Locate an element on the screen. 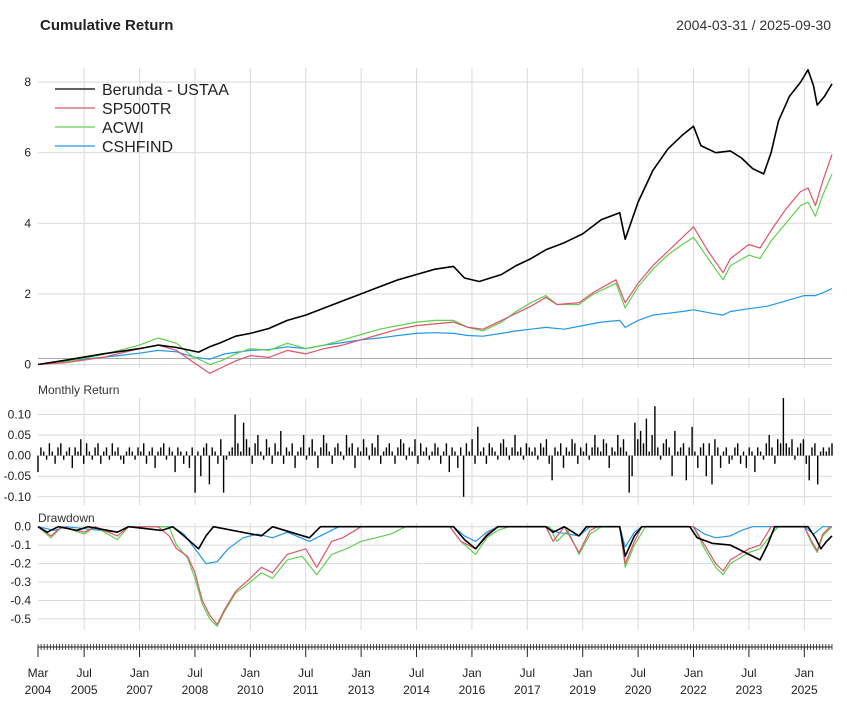  monthly-return-bars is located at coordinates (435, 447).